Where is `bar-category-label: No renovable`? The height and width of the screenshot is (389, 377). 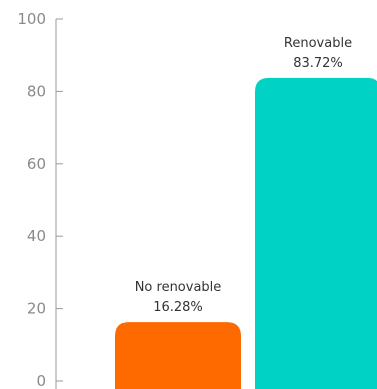 bar-category-label: No renovable is located at coordinates (178, 287).